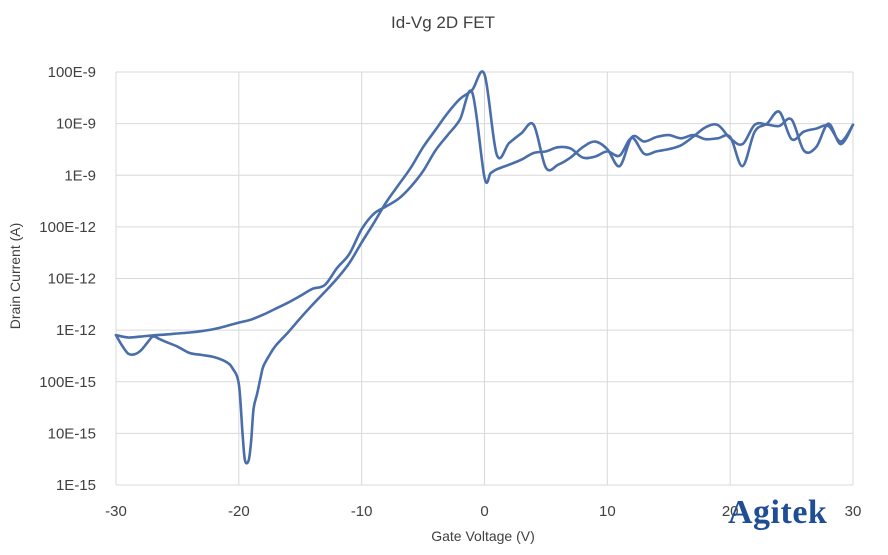 This screenshot has width=888, height=555. I want to click on x-tick-label: 0, so click(484, 511).